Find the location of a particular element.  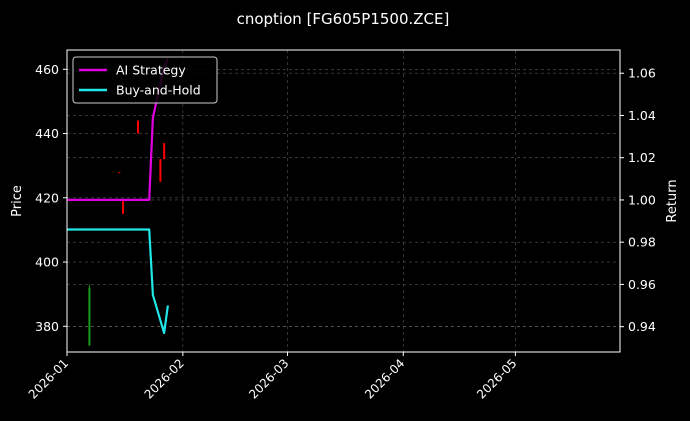

legend-label-buy-and-hold: Buy-and-Hold is located at coordinates (158, 90).